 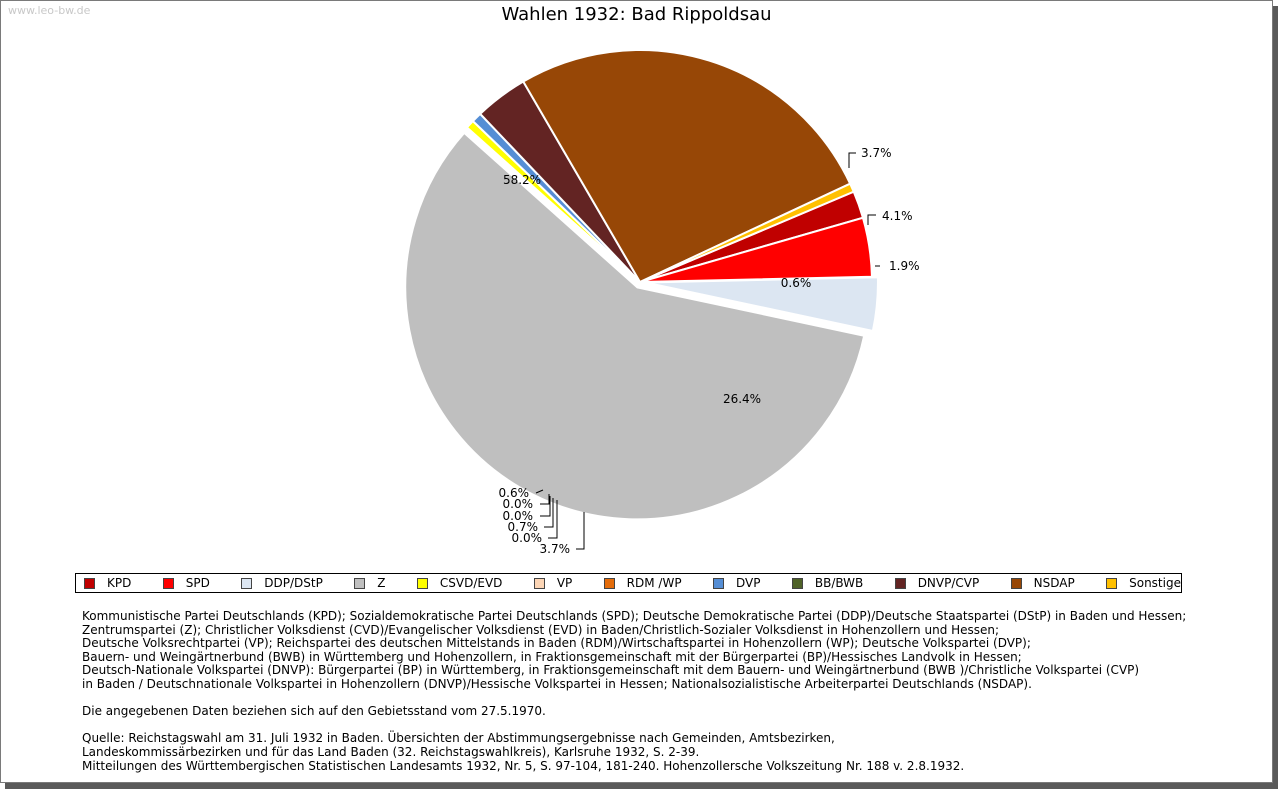 I want to click on chart-title: Wahlen 1932: Bad Rippoldsau, so click(x=636, y=14).